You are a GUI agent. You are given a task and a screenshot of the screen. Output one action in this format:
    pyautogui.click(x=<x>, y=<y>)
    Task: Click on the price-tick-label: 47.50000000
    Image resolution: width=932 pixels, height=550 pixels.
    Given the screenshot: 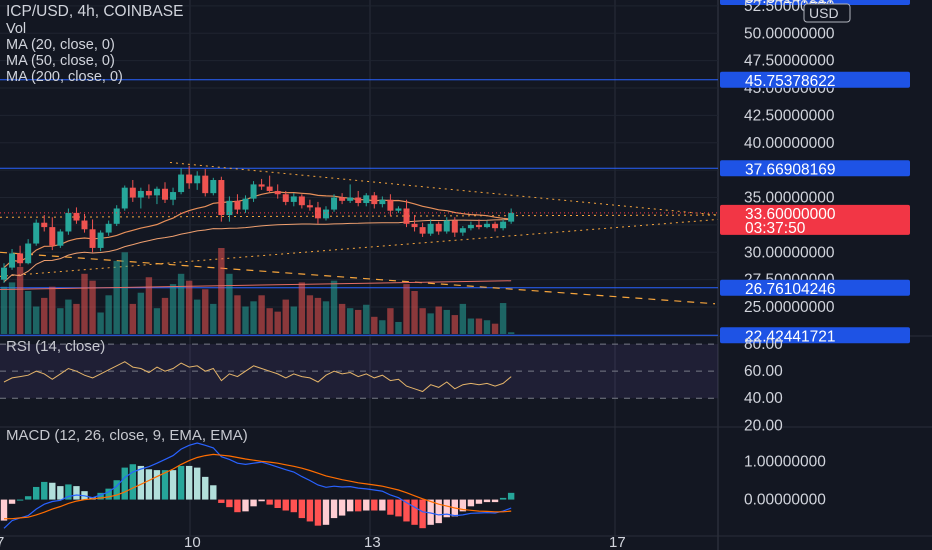 What is the action you would take?
    pyautogui.click(x=789, y=61)
    